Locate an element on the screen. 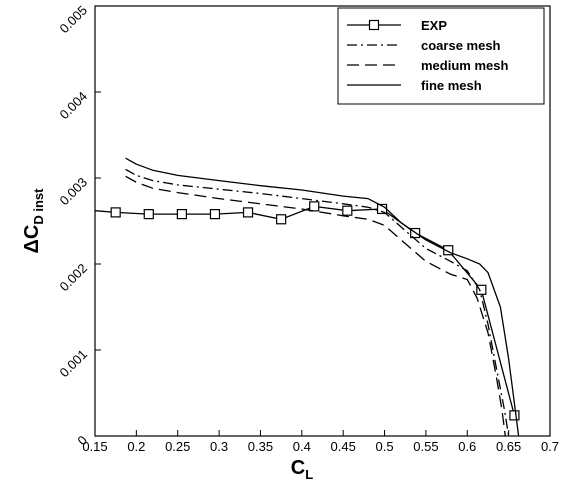 The width and height of the screenshot is (561, 493). legend-label: fine mesh is located at coordinates (451, 85).